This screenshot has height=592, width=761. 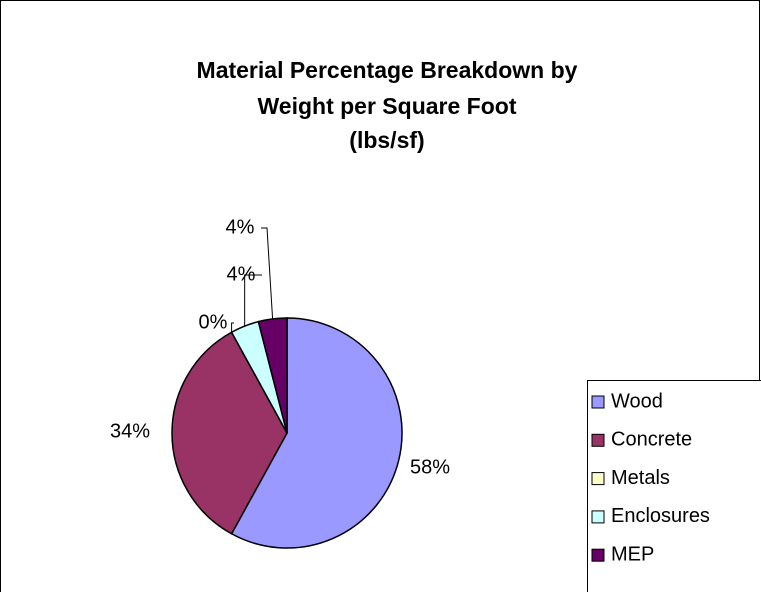 What do you see at coordinates (674, 486) in the screenshot?
I see `legend-box` at bounding box center [674, 486].